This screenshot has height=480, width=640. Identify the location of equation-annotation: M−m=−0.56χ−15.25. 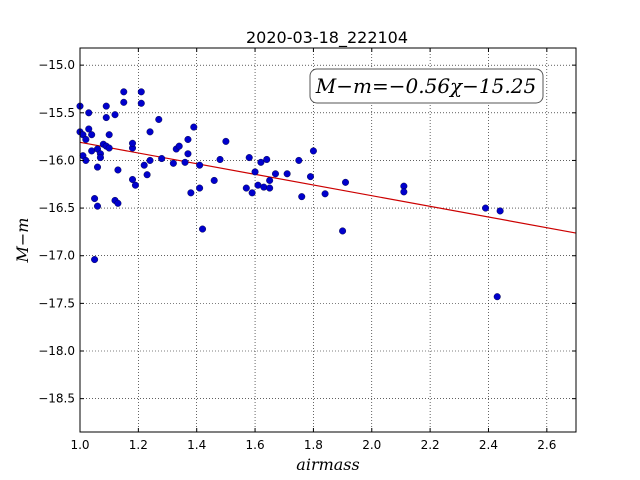
(426, 86).